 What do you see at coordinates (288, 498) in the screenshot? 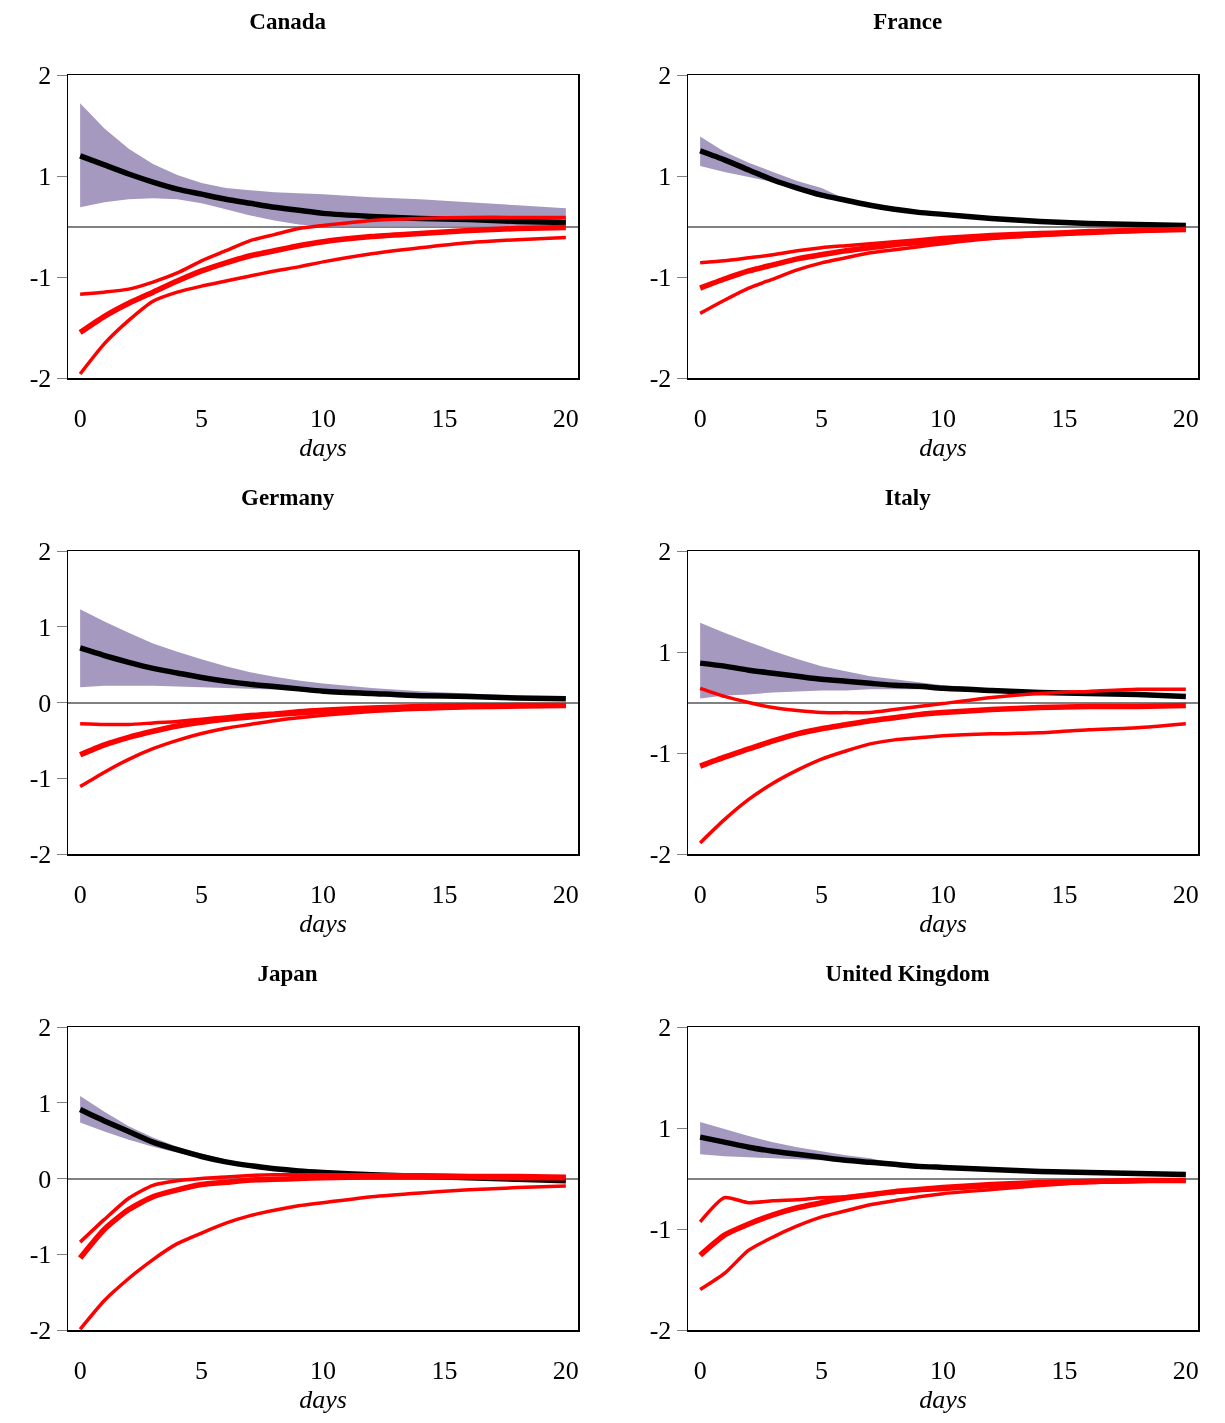
I see `chart-title: Germany` at bounding box center [288, 498].